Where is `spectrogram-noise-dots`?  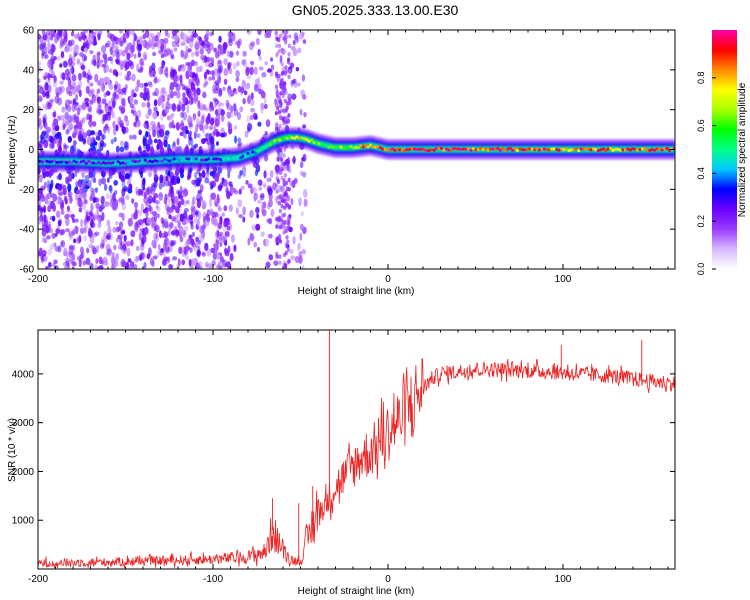 spectrogram-noise-dots is located at coordinates (173, 149).